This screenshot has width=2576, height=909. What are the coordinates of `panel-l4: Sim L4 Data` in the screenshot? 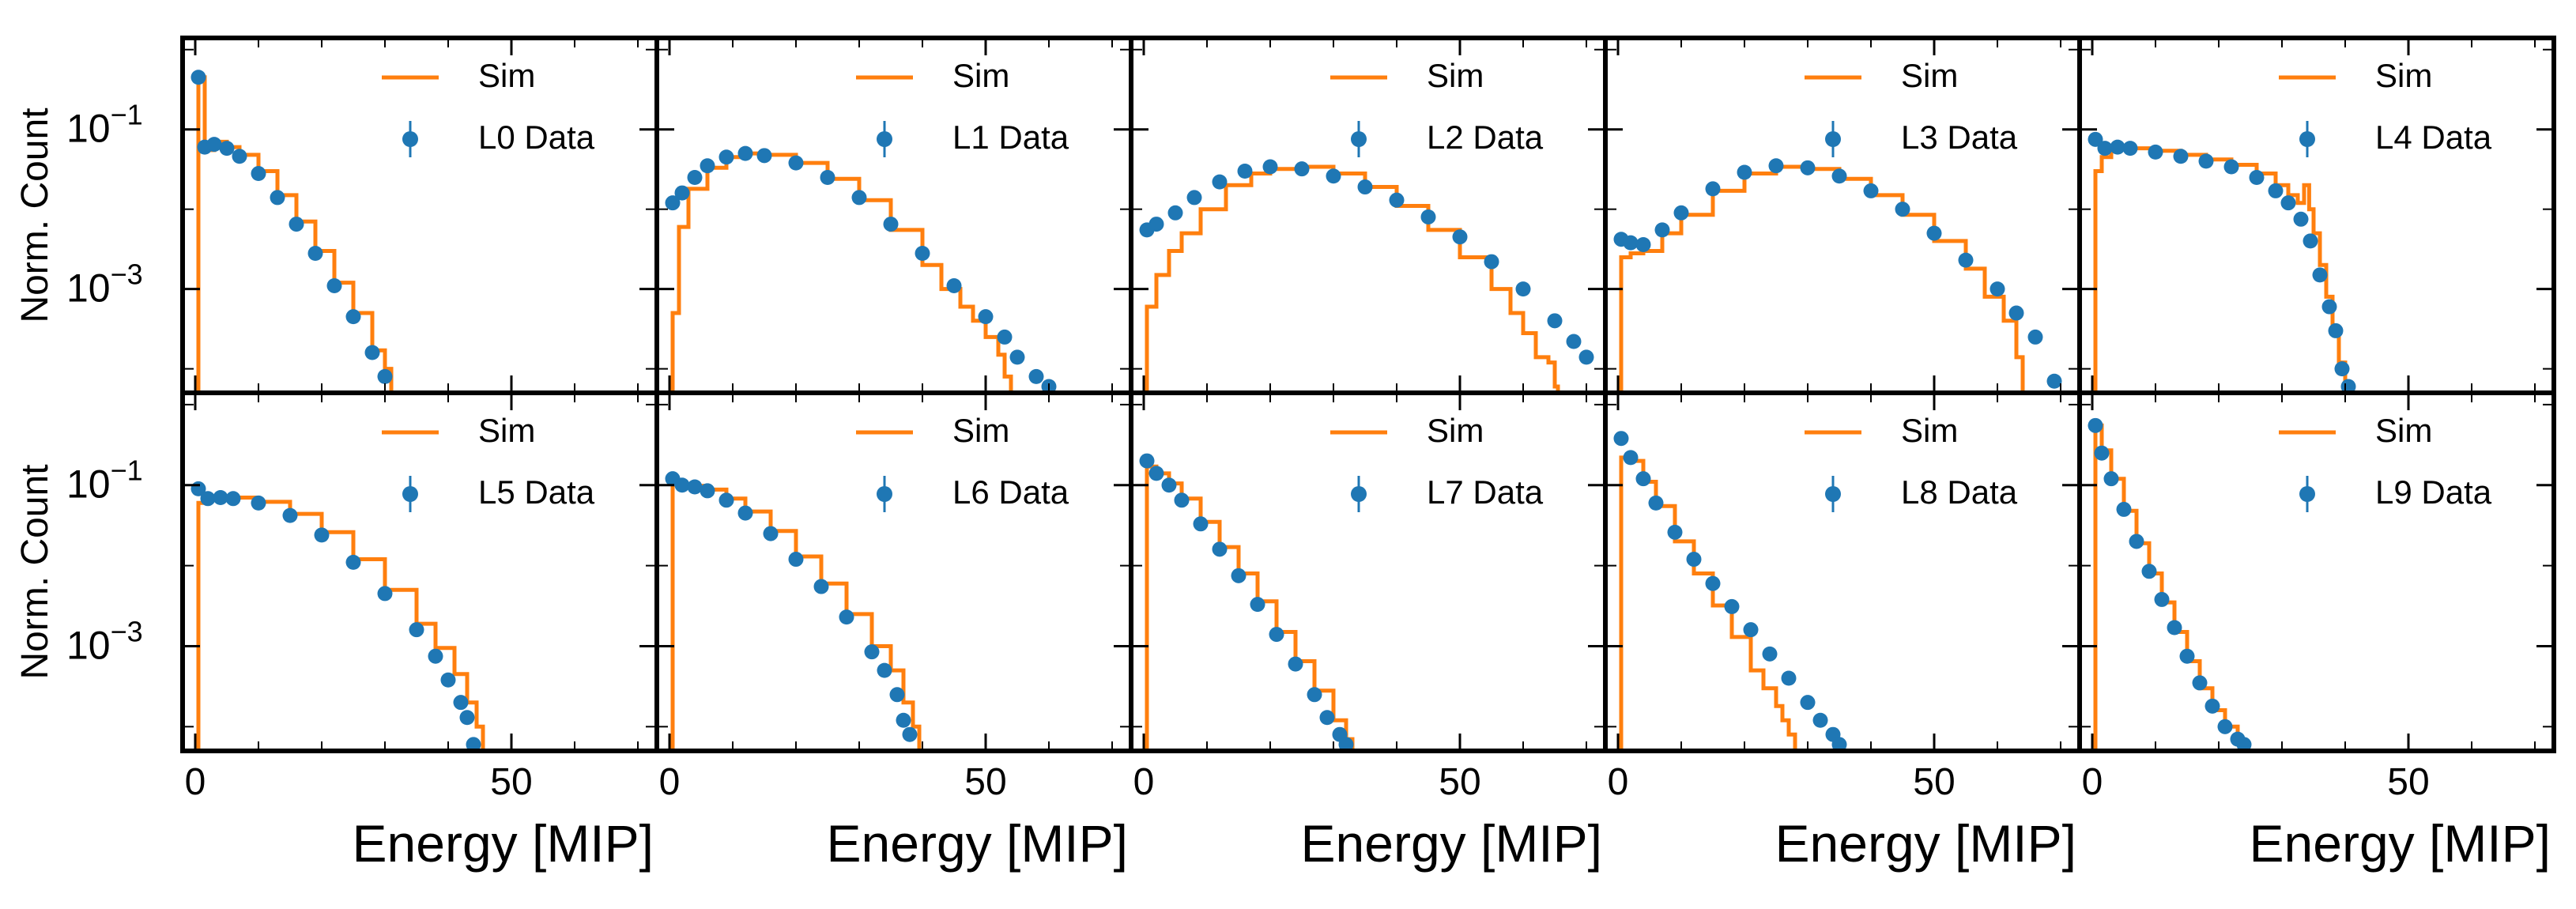 It's located at (2316, 216).